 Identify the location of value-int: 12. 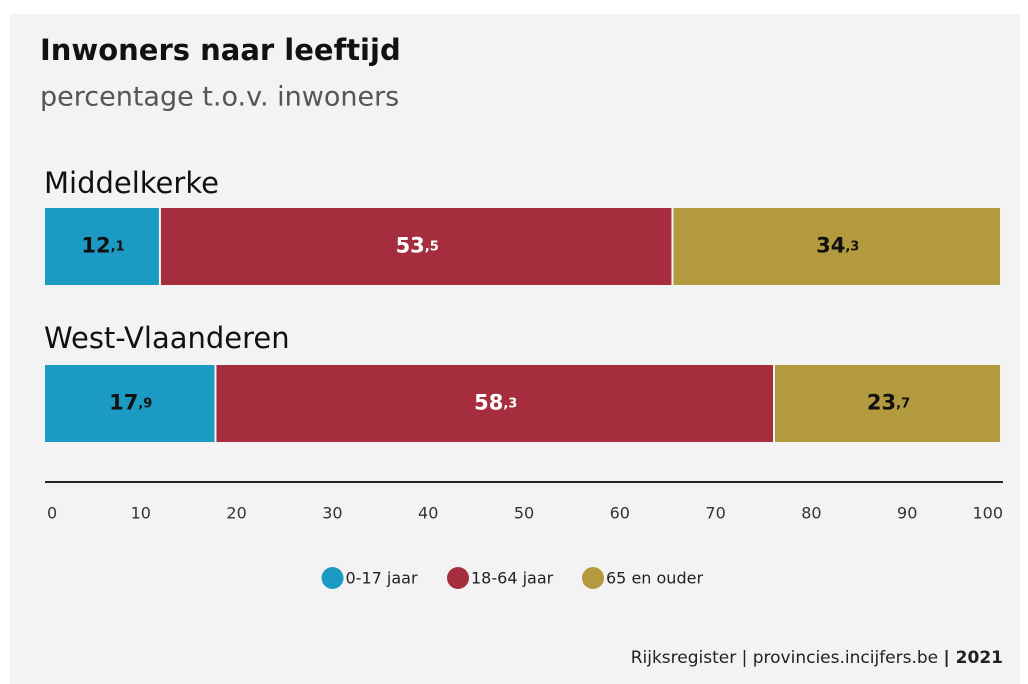
(95, 246).